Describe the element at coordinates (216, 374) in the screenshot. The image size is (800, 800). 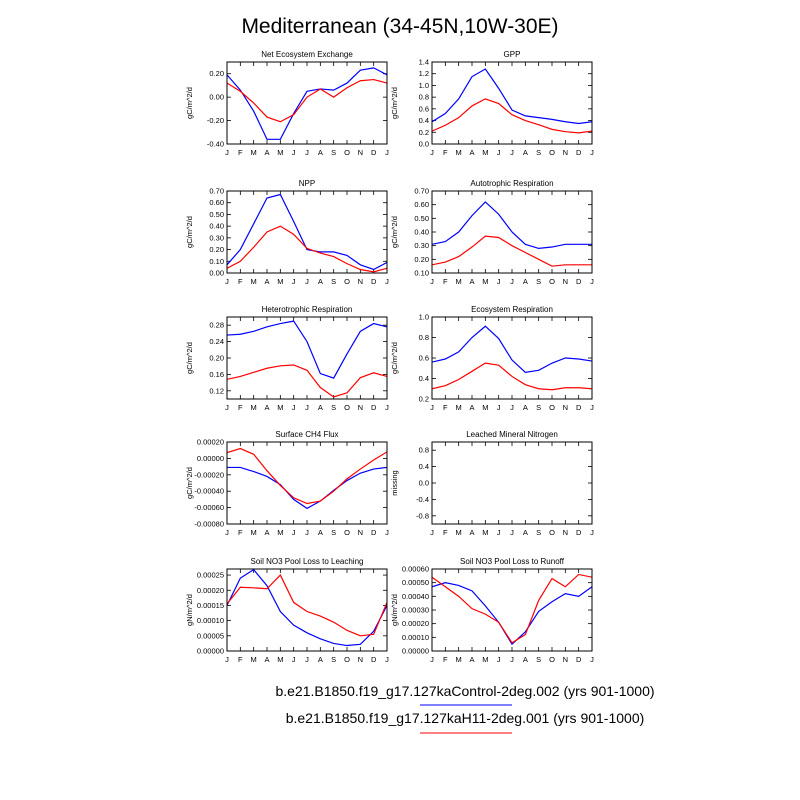
I see `y-tick-label: 0.16` at that location.